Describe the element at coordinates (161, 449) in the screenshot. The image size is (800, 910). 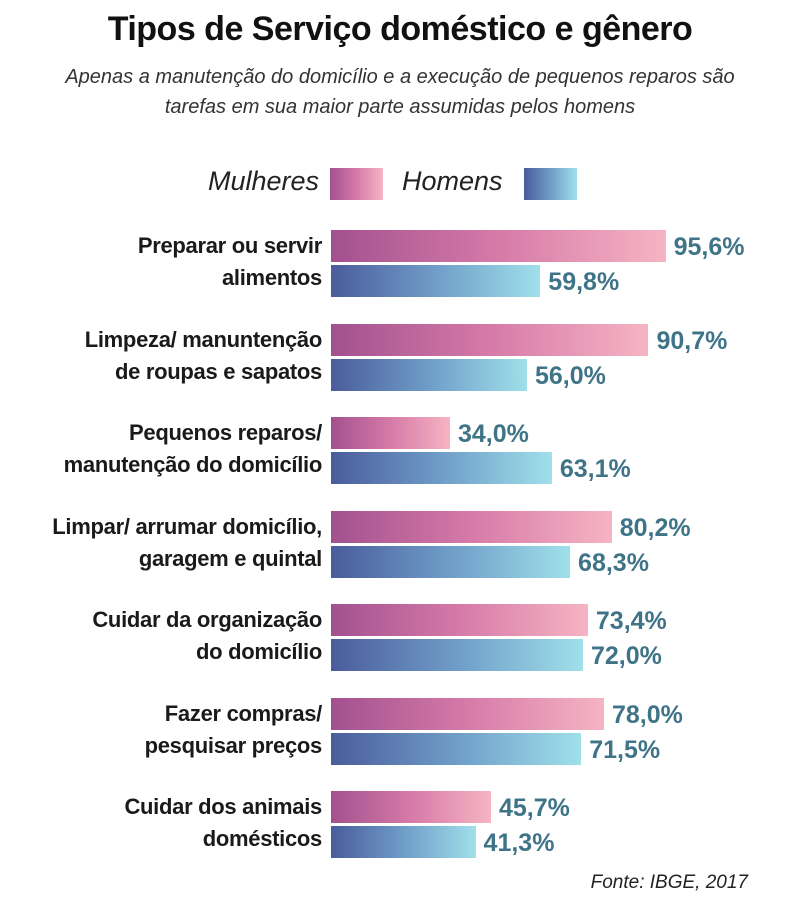
I see `category-label: Pequenos reparos/manutenção do domicílio` at that location.